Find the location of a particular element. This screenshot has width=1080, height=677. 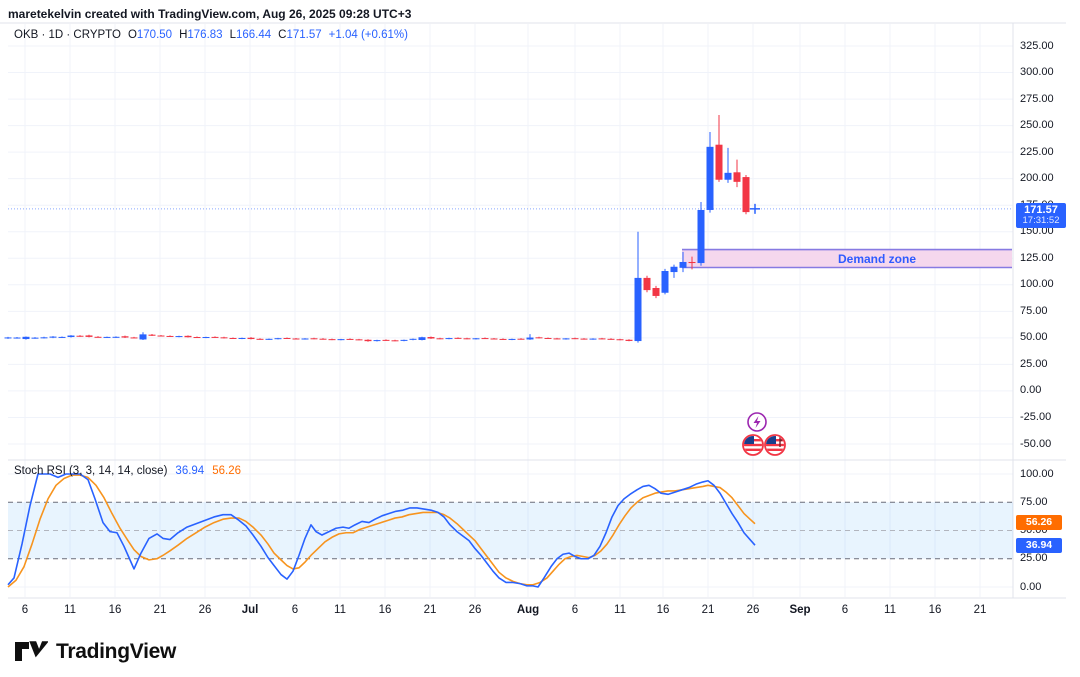

demand-zone is located at coordinates (847, 258).